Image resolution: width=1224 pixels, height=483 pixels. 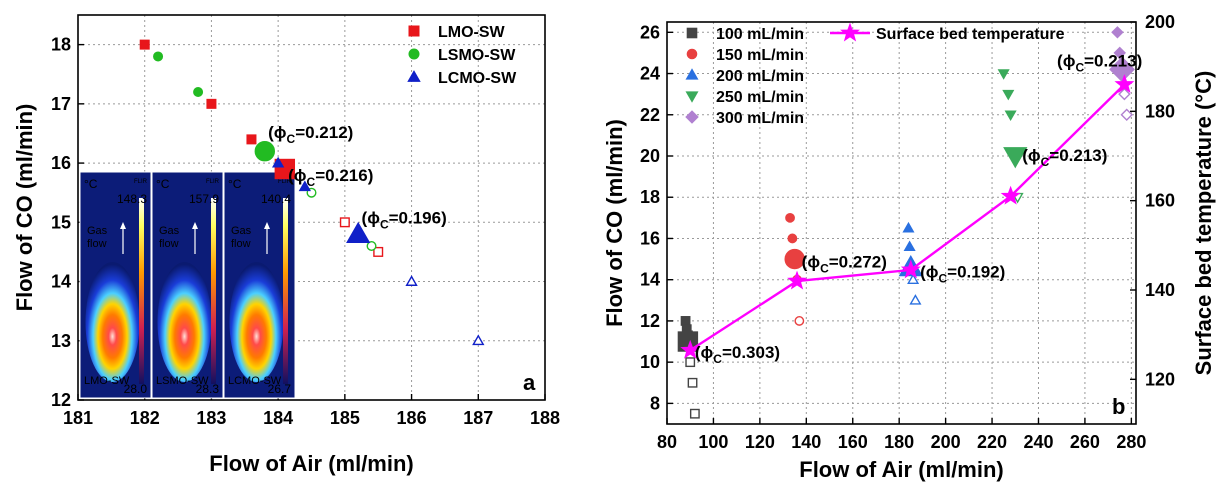 What do you see at coordinates (650, 74) in the screenshot?
I see `panel-b-y-tick-label: 24` at bounding box center [650, 74].